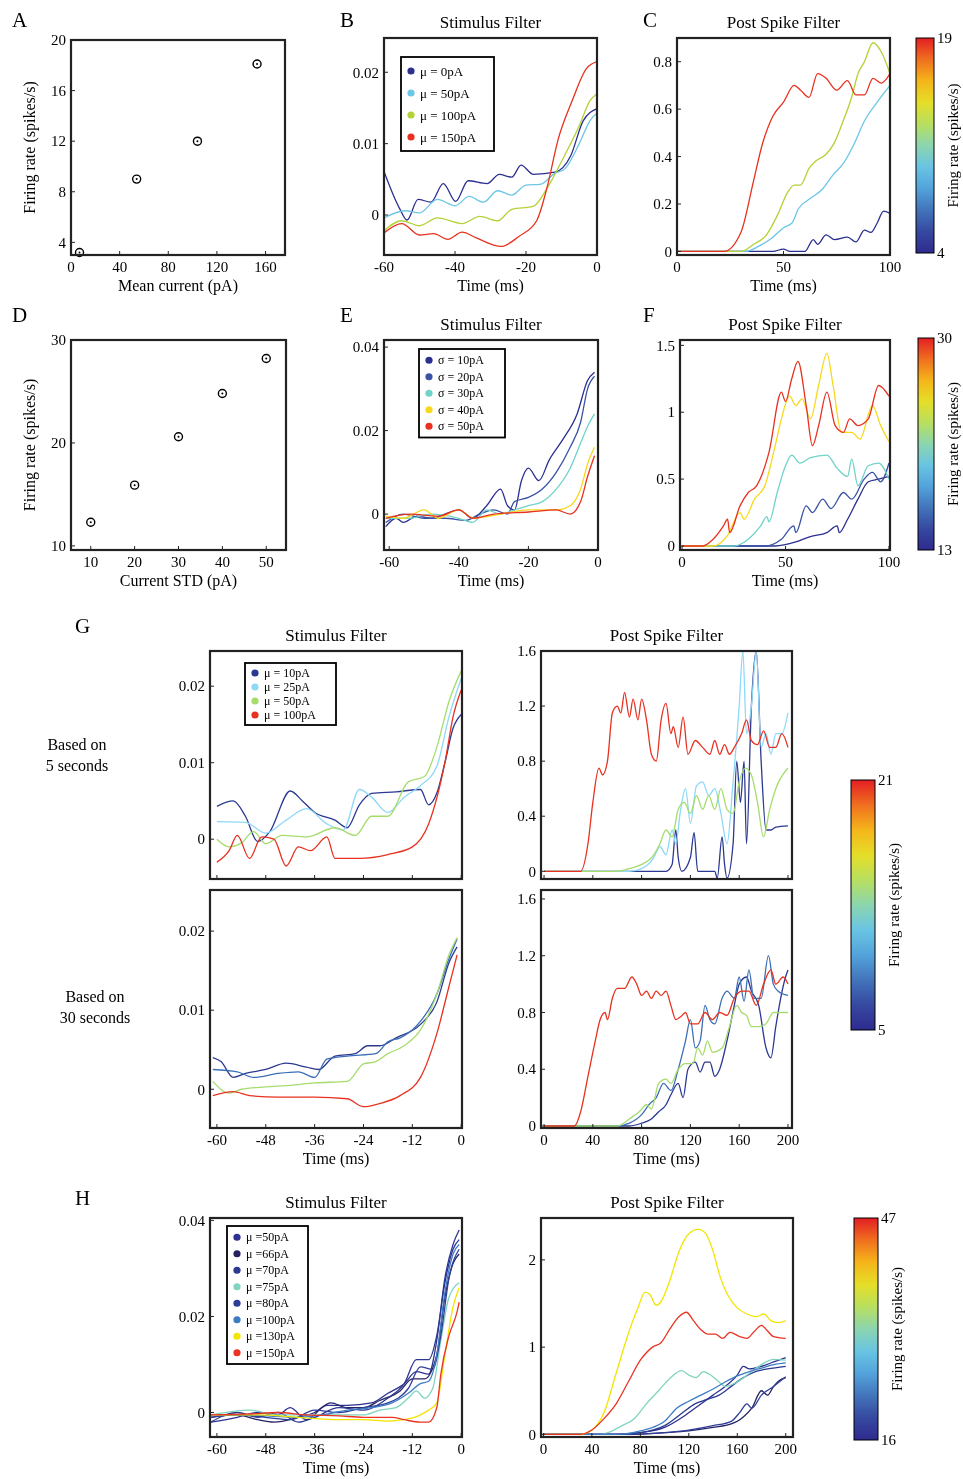  I want to click on y-tick-label: 16, so click(59, 90).